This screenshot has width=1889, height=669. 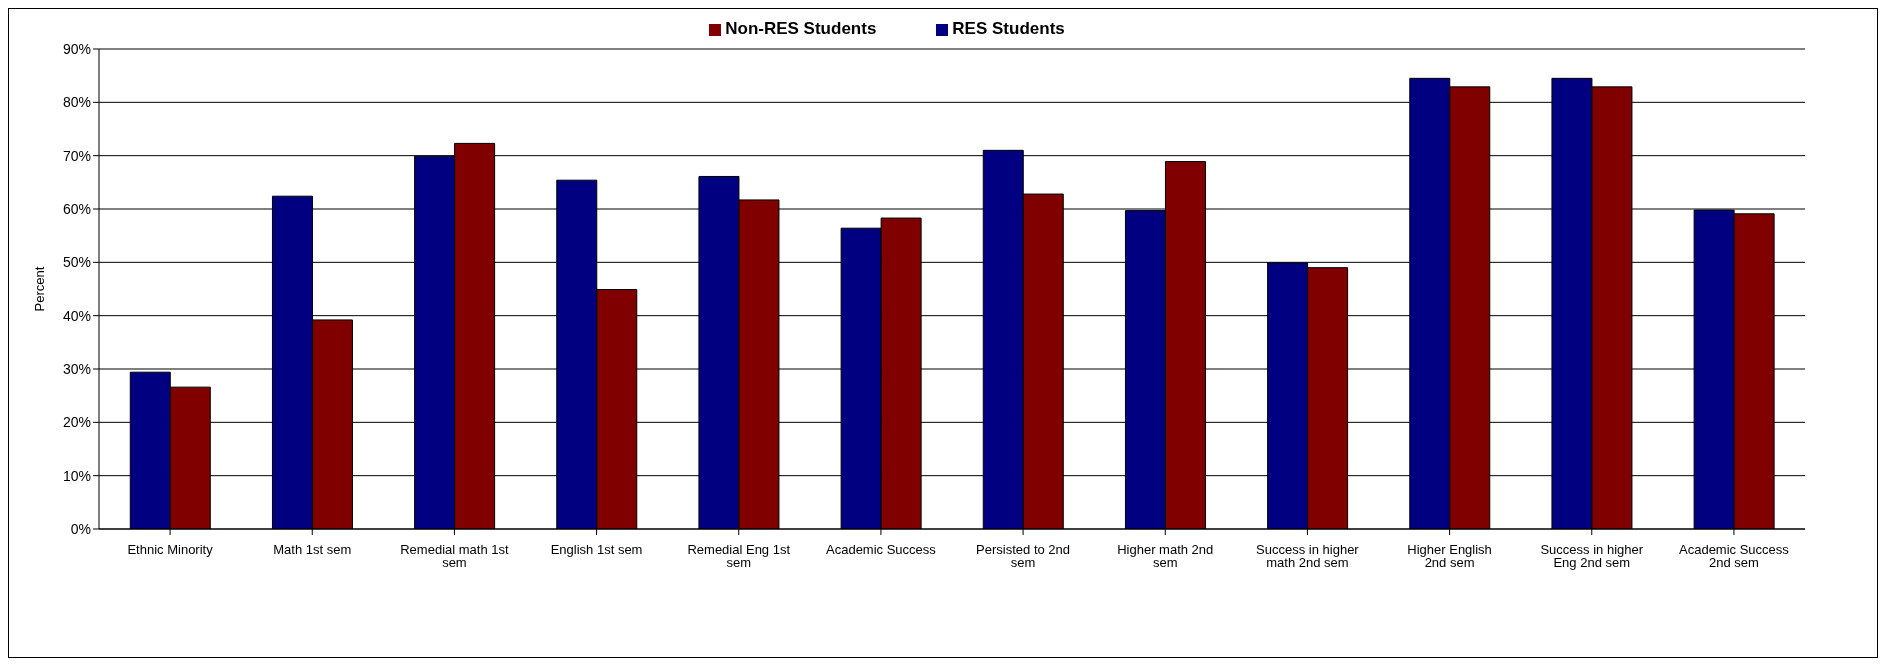 What do you see at coordinates (801, 28) in the screenshot?
I see `legend-label: Non-RES Students` at bounding box center [801, 28].